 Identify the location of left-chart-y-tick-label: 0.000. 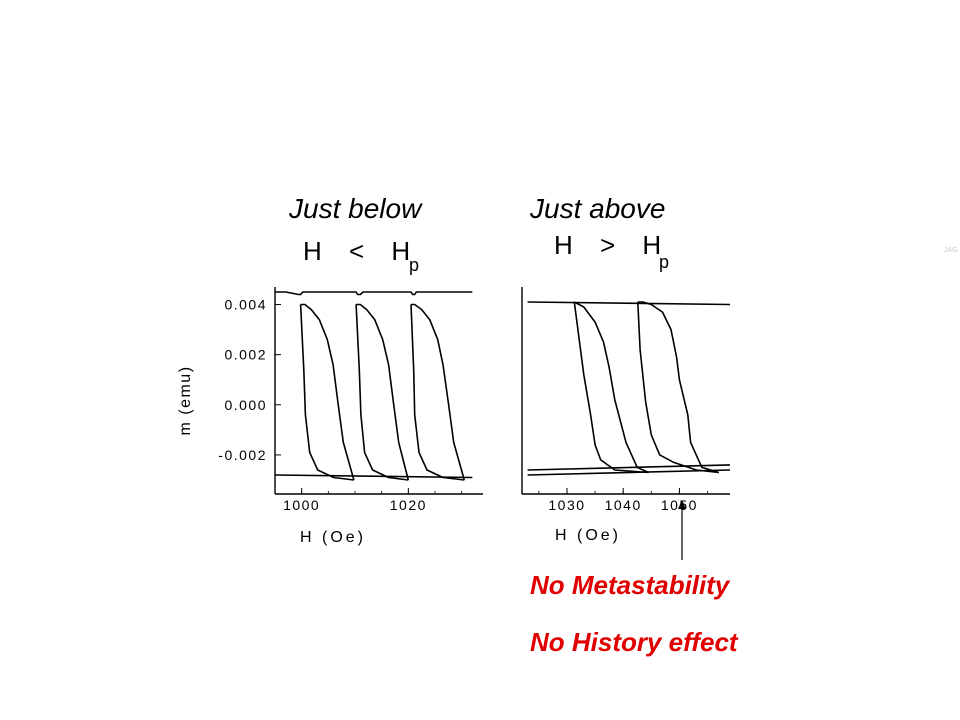
(245, 405).